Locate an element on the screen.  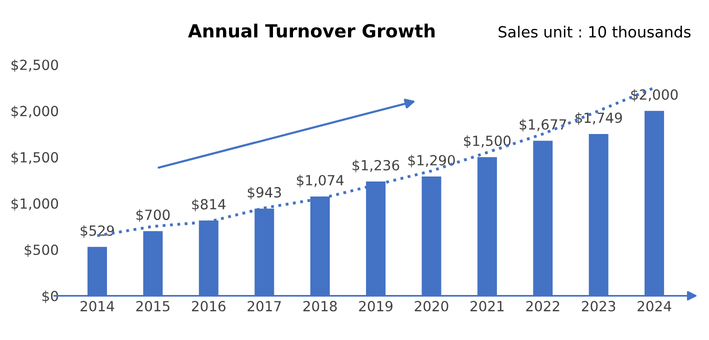
x-tick-label: 2015 is located at coordinates (153, 306).